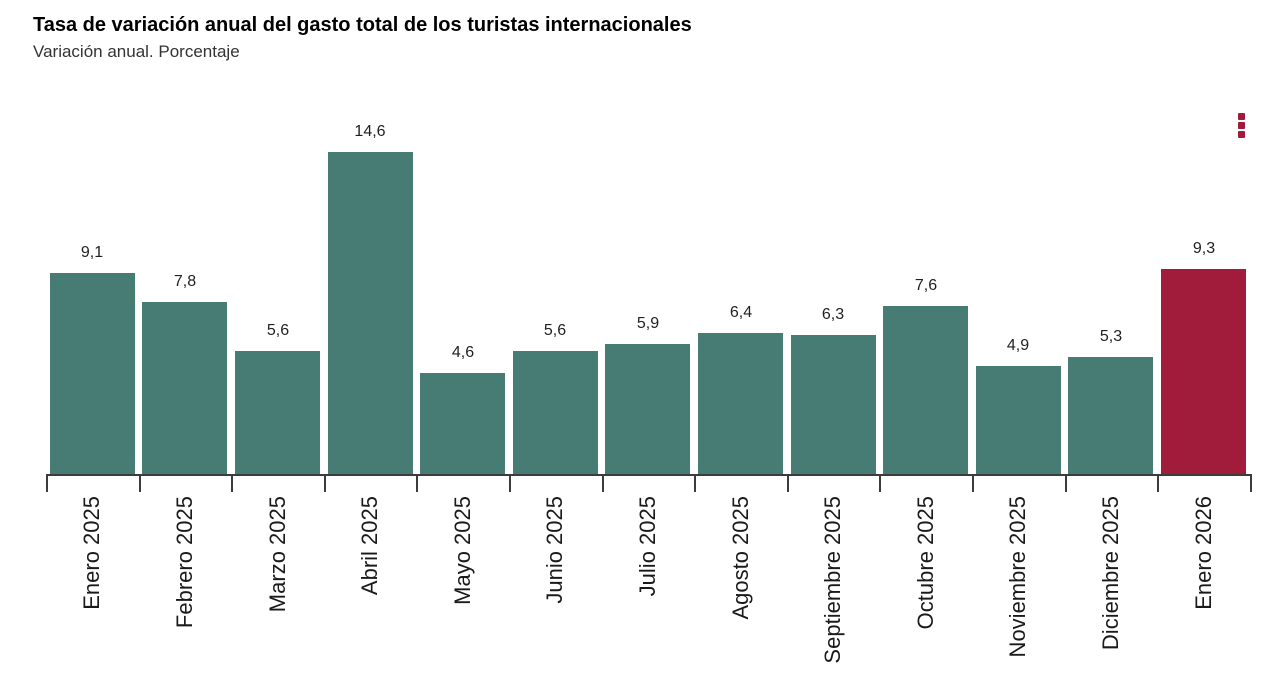 This screenshot has height=699, width=1281. Describe the element at coordinates (277, 554) in the screenshot. I see `x-axis-label: Marzo 2025` at that location.